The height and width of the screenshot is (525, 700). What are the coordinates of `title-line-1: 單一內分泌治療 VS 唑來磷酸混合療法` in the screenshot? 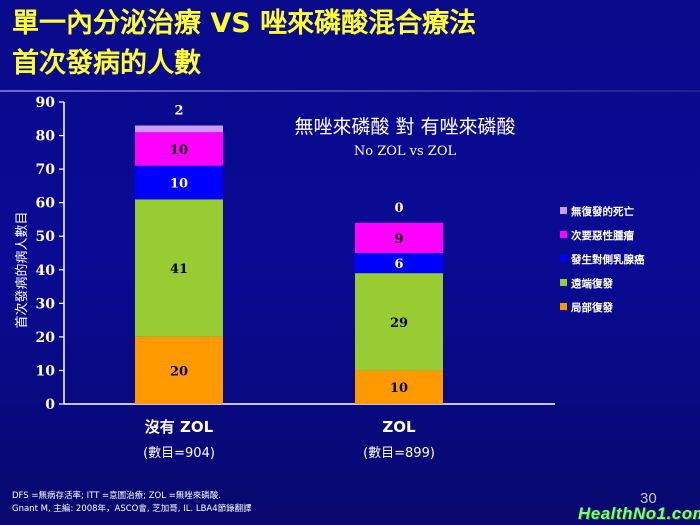 It's located at (244, 23).